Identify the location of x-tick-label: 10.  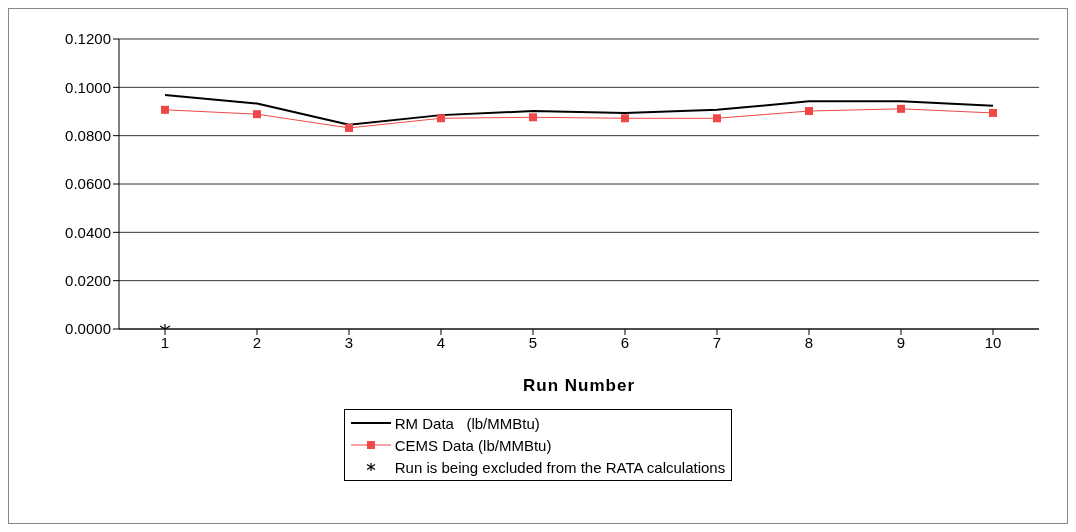
(993, 342).